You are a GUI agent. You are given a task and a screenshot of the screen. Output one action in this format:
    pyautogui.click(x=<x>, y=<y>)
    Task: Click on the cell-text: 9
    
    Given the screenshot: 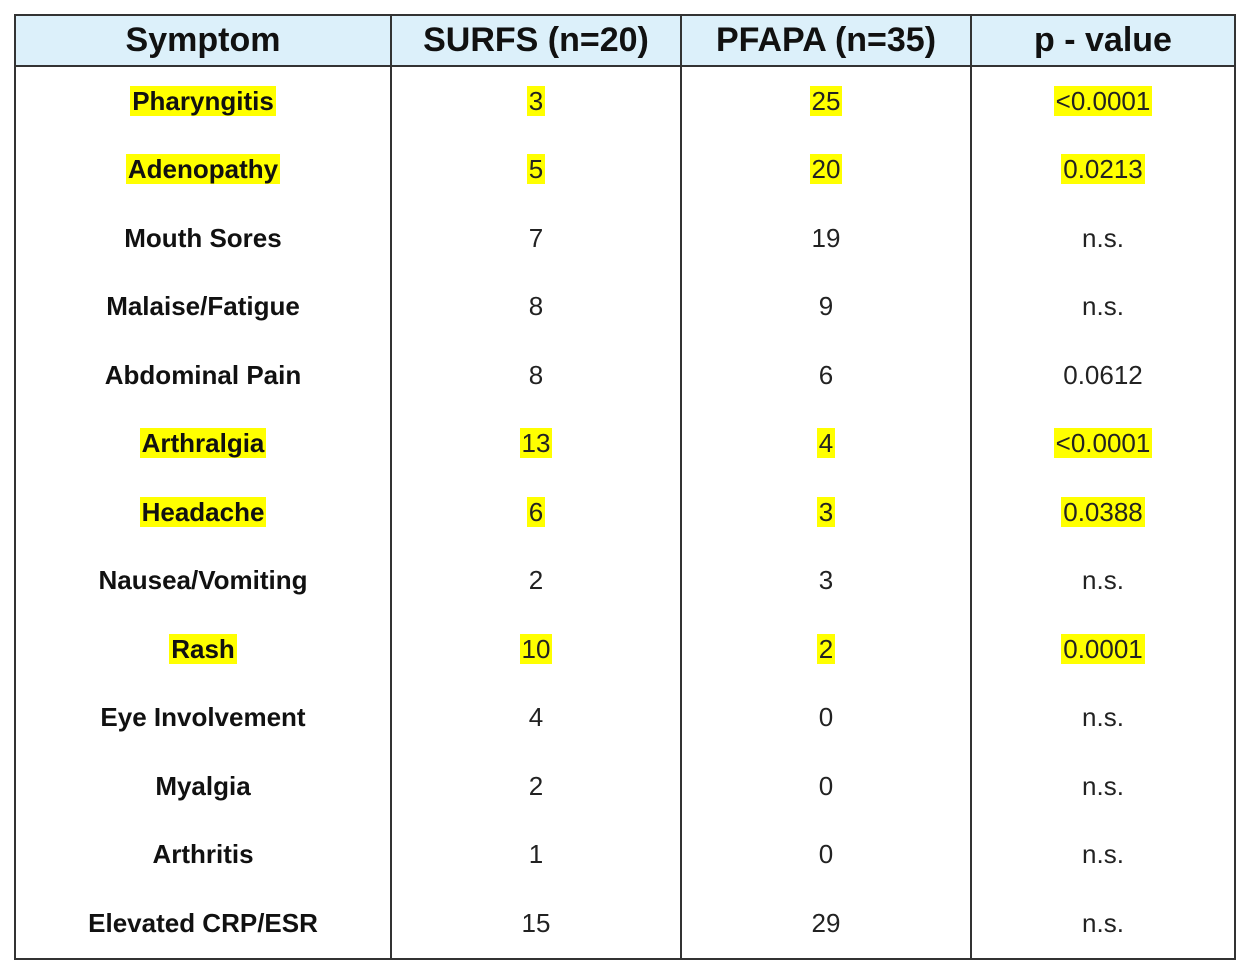 What is the action you would take?
    pyautogui.click(x=826, y=306)
    